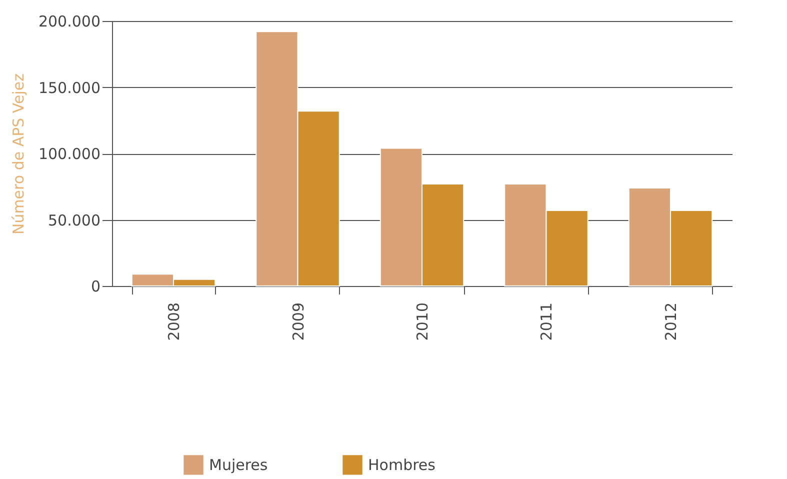  What do you see at coordinates (671, 321) in the screenshot?
I see `x-tick-label: 2012` at bounding box center [671, 321].